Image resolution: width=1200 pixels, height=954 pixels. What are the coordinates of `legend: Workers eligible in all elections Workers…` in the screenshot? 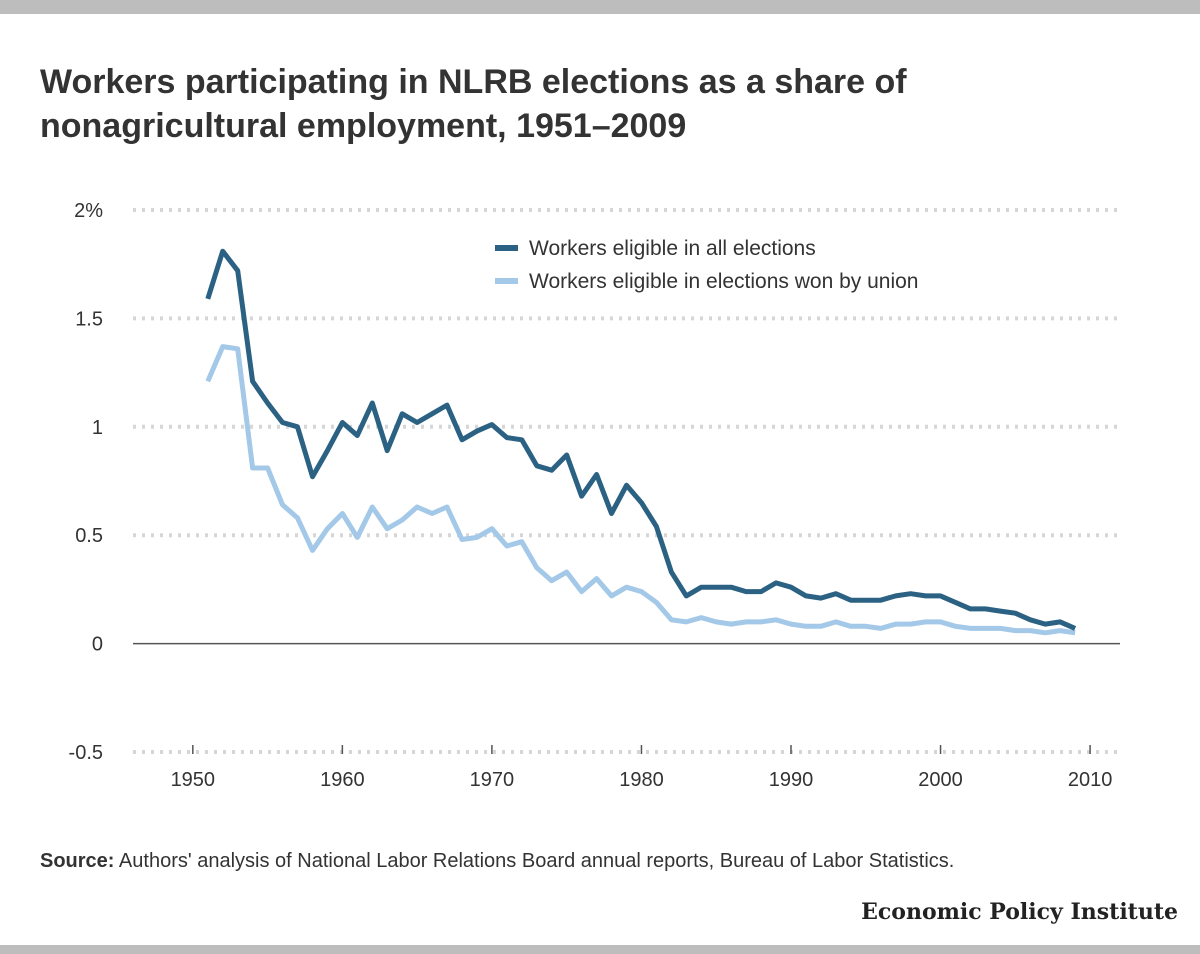 It's located at (706, 265).